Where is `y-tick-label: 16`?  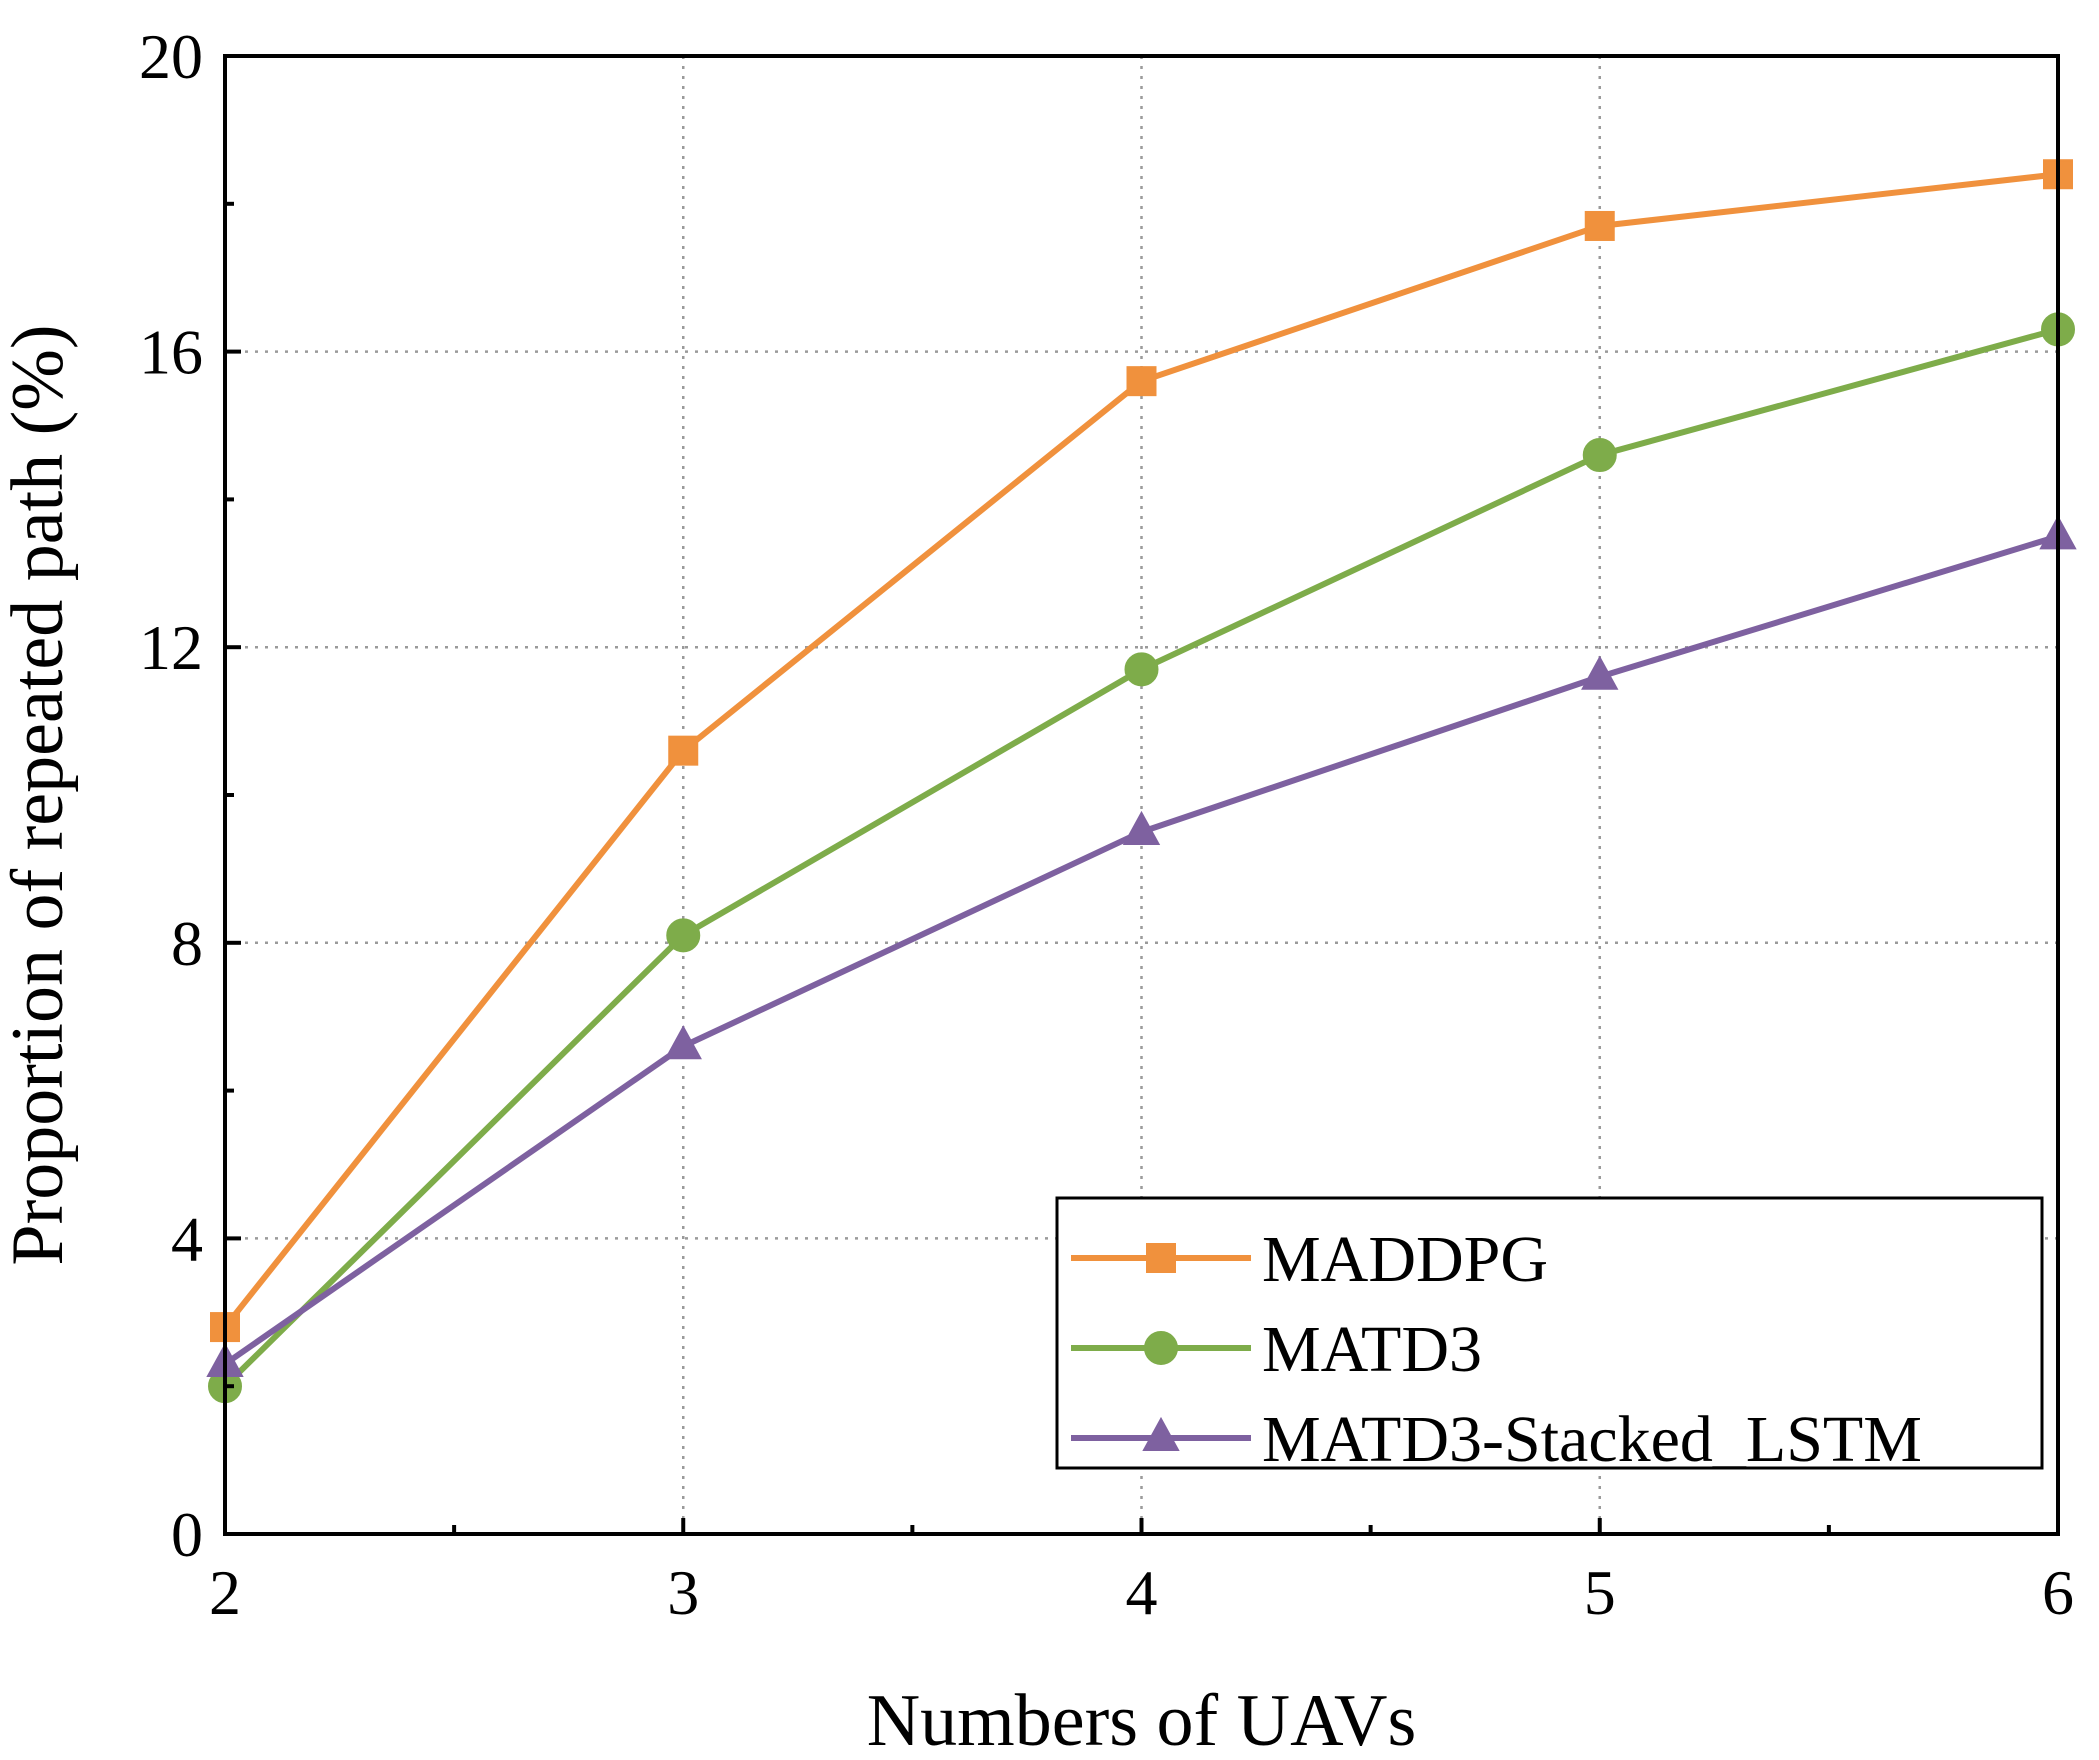 y-tick-label: 16 is located at coordinates (171, 352).